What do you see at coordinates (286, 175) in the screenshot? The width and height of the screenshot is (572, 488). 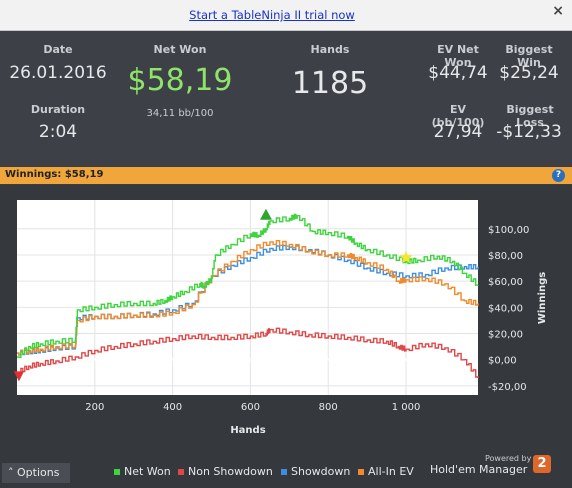 I see `winnings-bar: Winnings: $58,19 ?` at bounding box center [286, 175].